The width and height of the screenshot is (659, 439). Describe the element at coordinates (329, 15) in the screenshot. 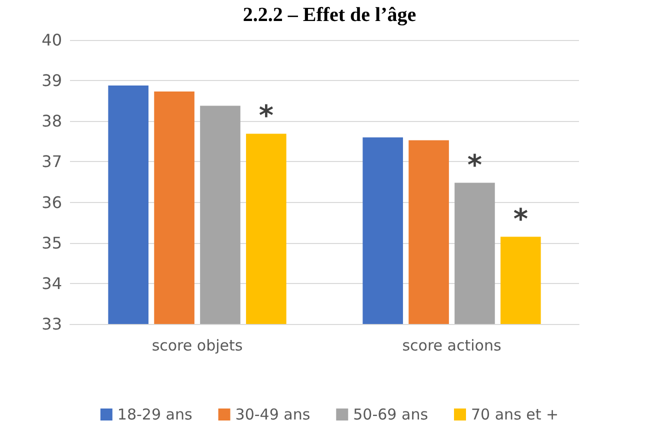

I see `chart-title: 2.2.2 – Effet de l’âge` at that location.